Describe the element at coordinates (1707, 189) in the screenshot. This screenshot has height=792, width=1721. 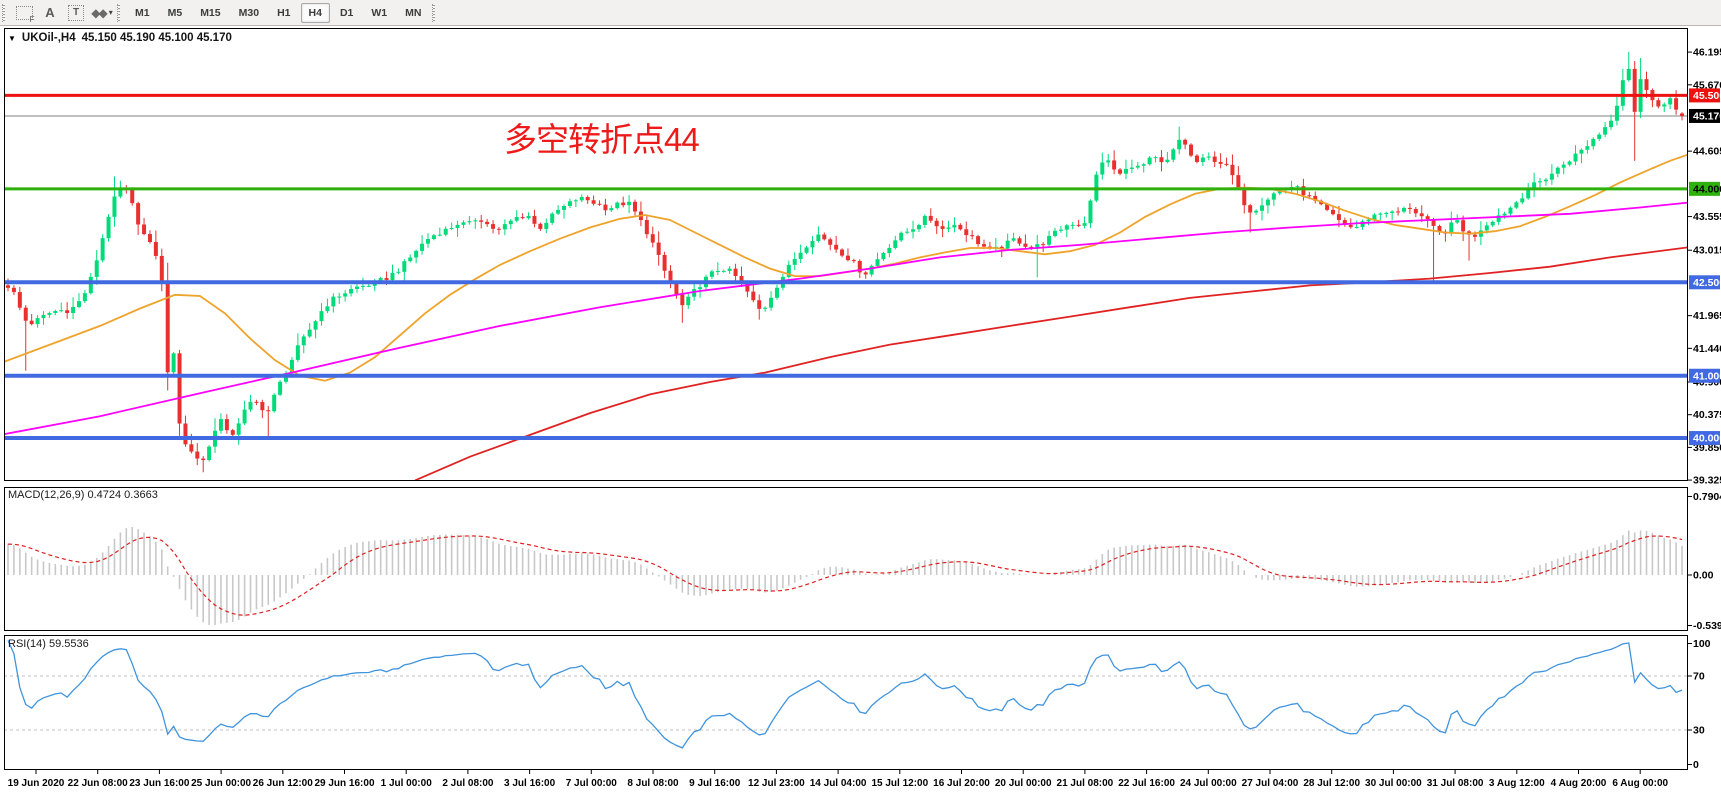
I see `price-badge-label: 44.000` at that location.